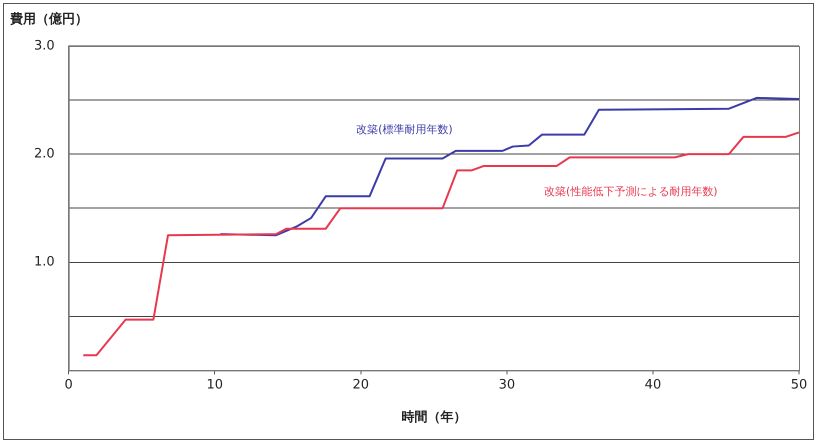 This screenshot has width=821, height=446. Describe the element at coordinates (361, 385) in the screenshot. I see `x-tick-label: 20` at that location.